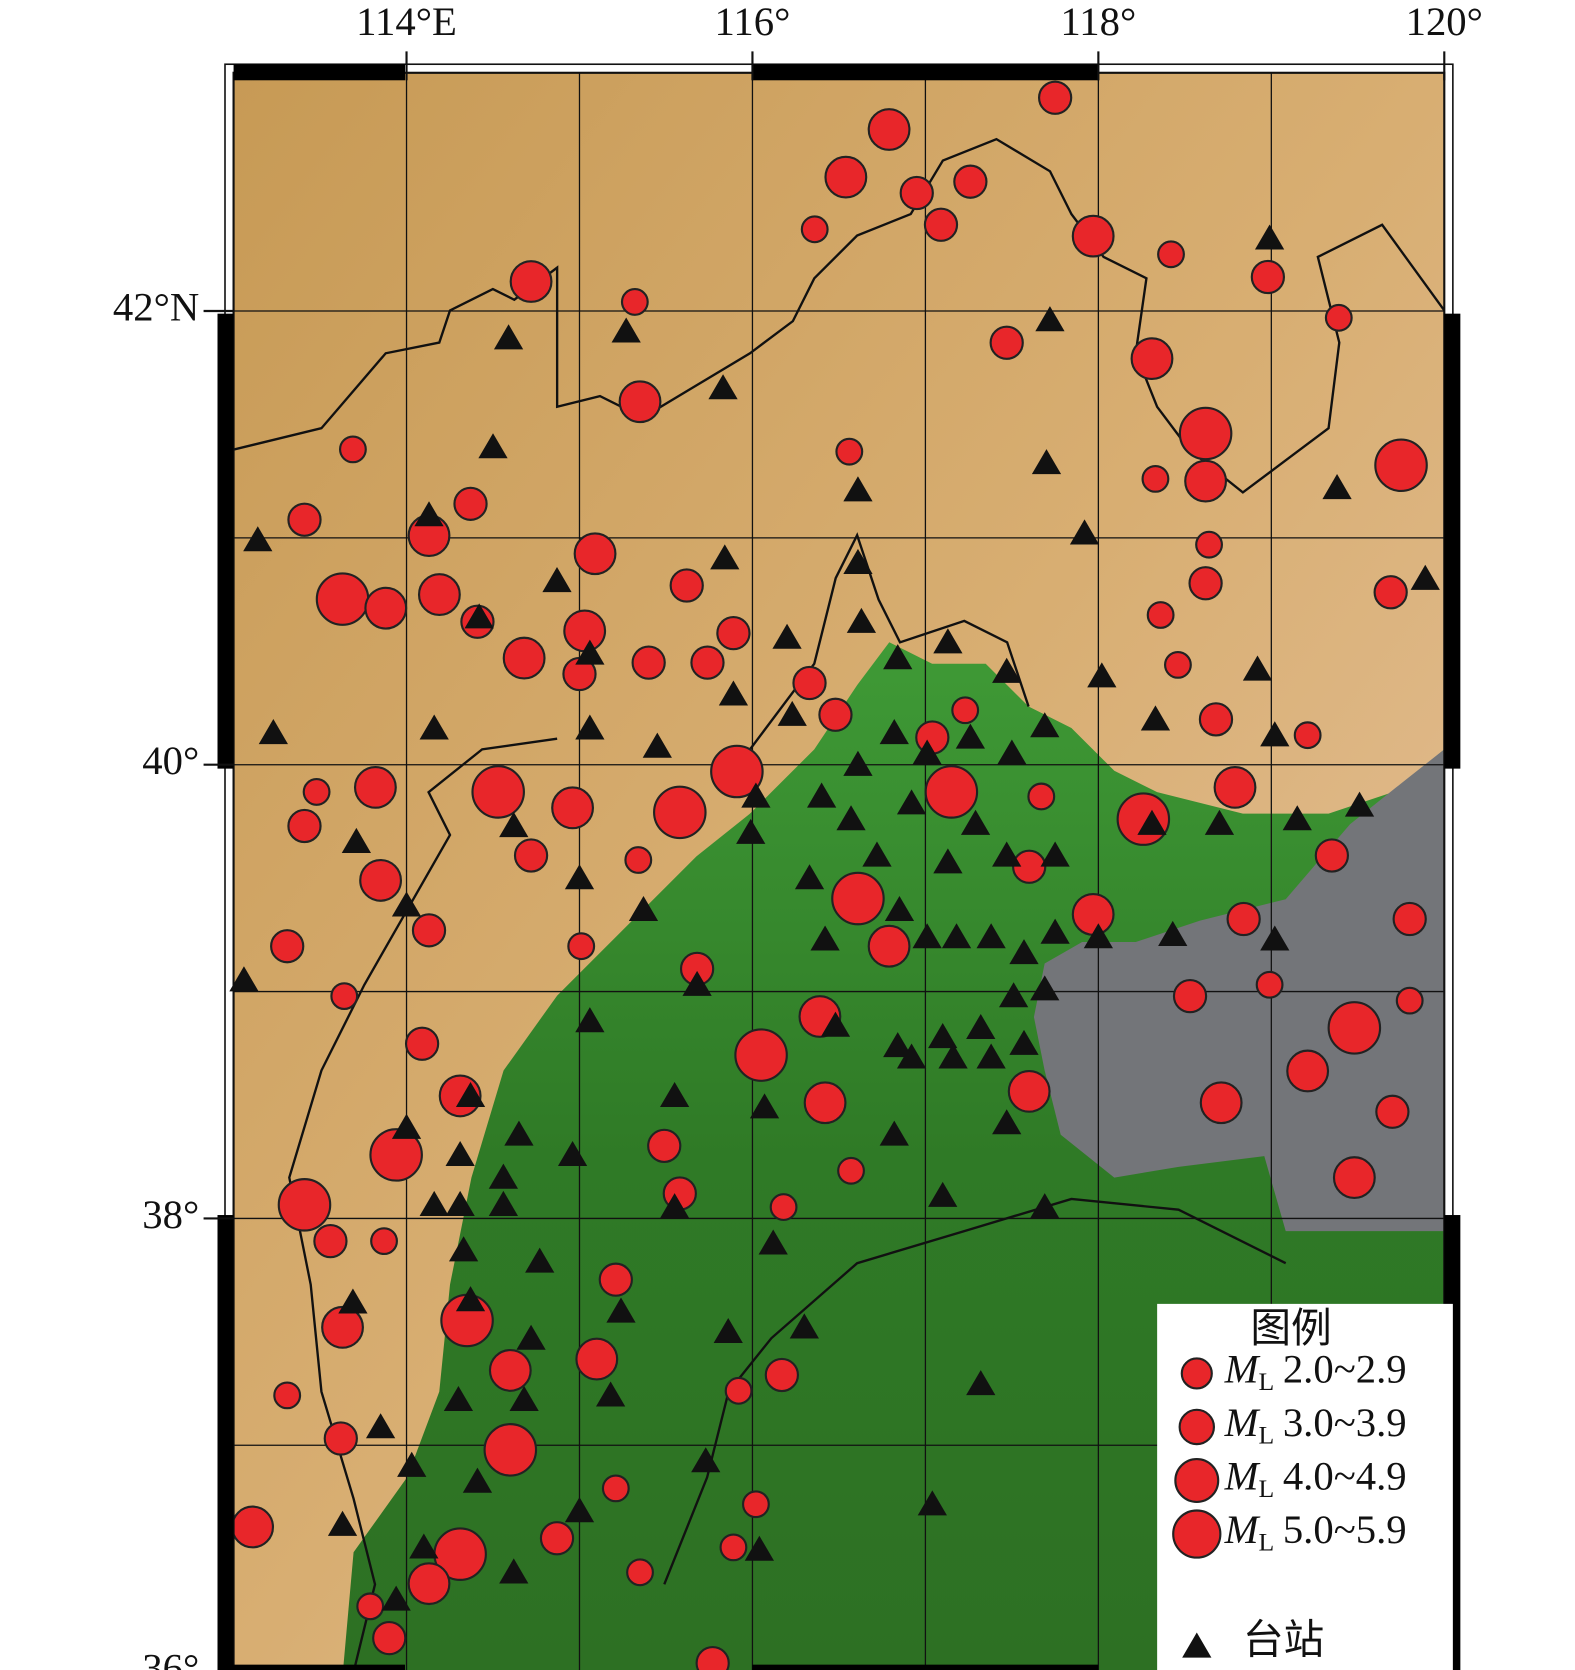 The width and height of the screenshot is (1575, 1670). Describe the element at coordinates (170, 1214) in the screenshot. I see `y-tick-label: 38°` at that location.